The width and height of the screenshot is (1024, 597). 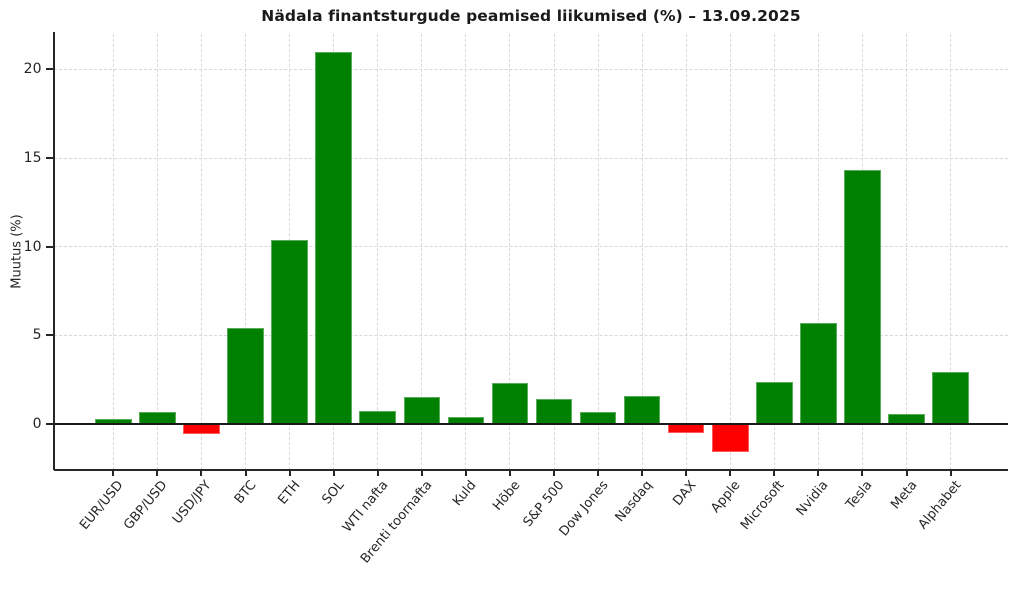 I want to click on bar-eur-usd, so click(x=113, y=421).